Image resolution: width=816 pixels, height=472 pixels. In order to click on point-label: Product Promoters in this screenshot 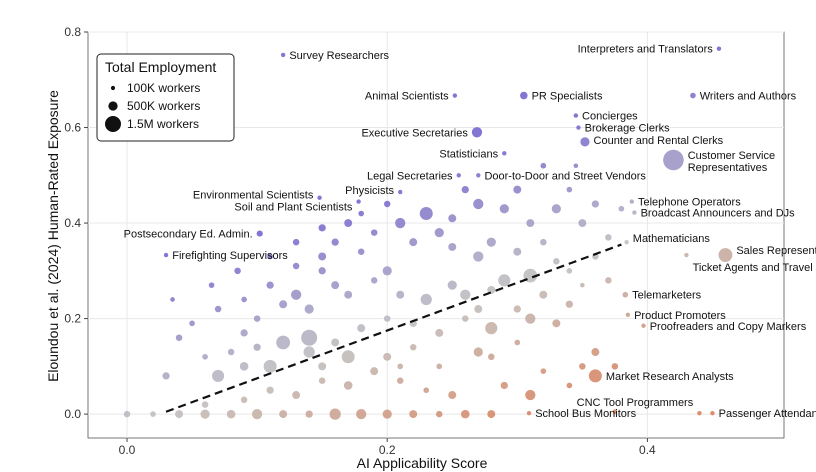, I will do `click(680, 316)`.